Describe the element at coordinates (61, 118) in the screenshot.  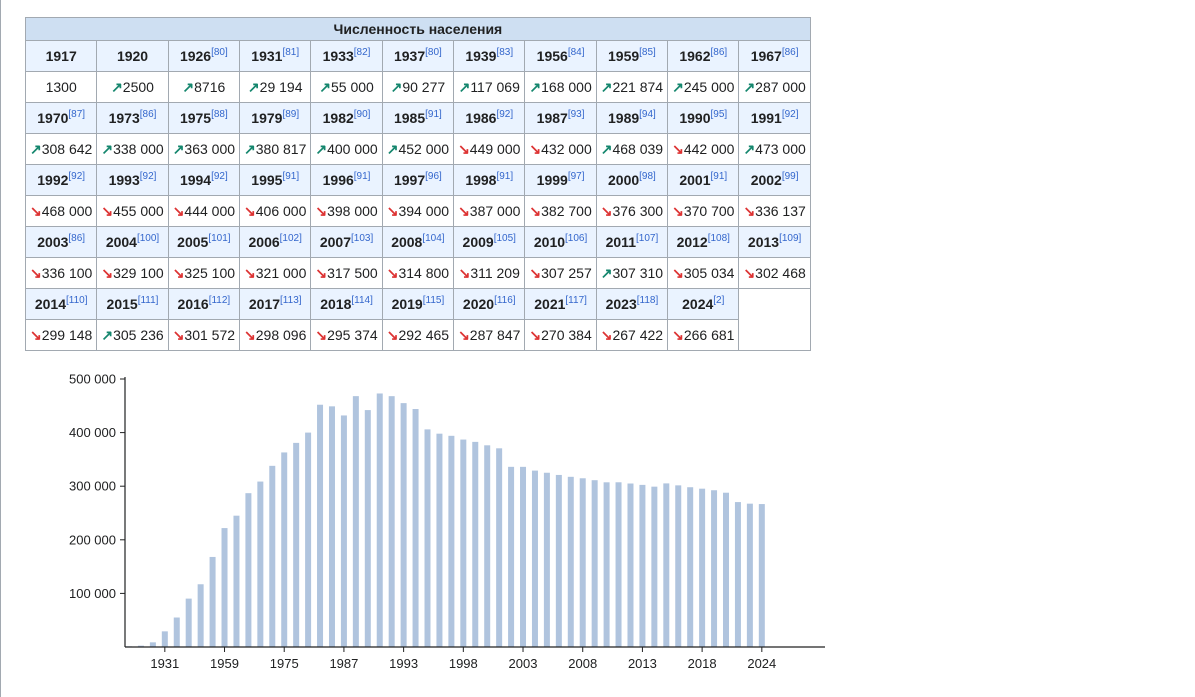
I see `year-cell: 1970[87]` at that location.